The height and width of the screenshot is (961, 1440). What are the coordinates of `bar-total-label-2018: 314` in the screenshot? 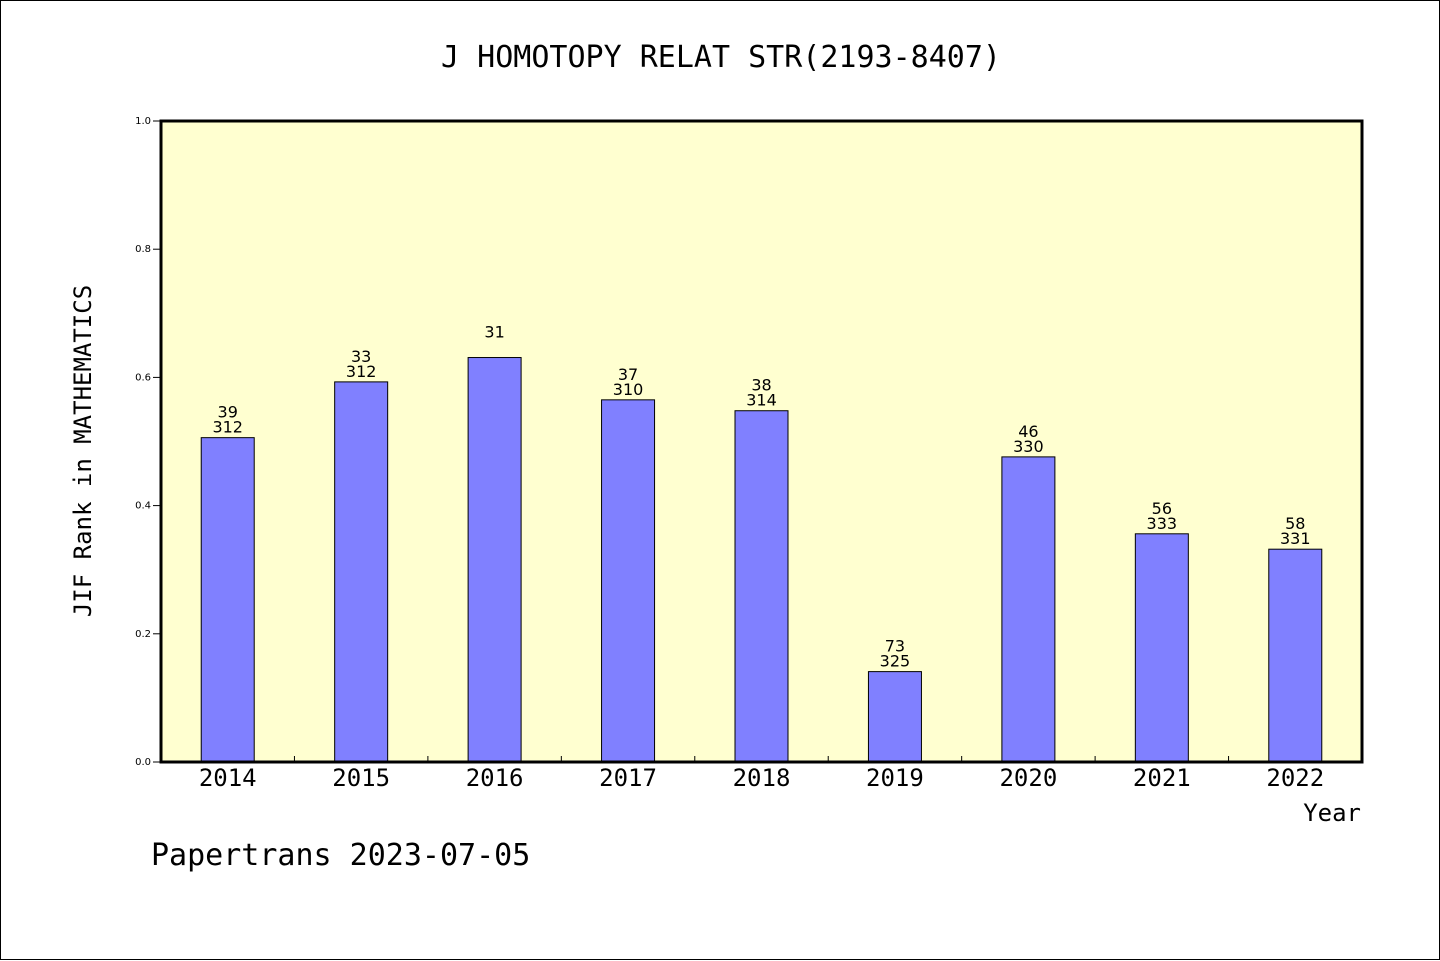 It's located at (761, 400).